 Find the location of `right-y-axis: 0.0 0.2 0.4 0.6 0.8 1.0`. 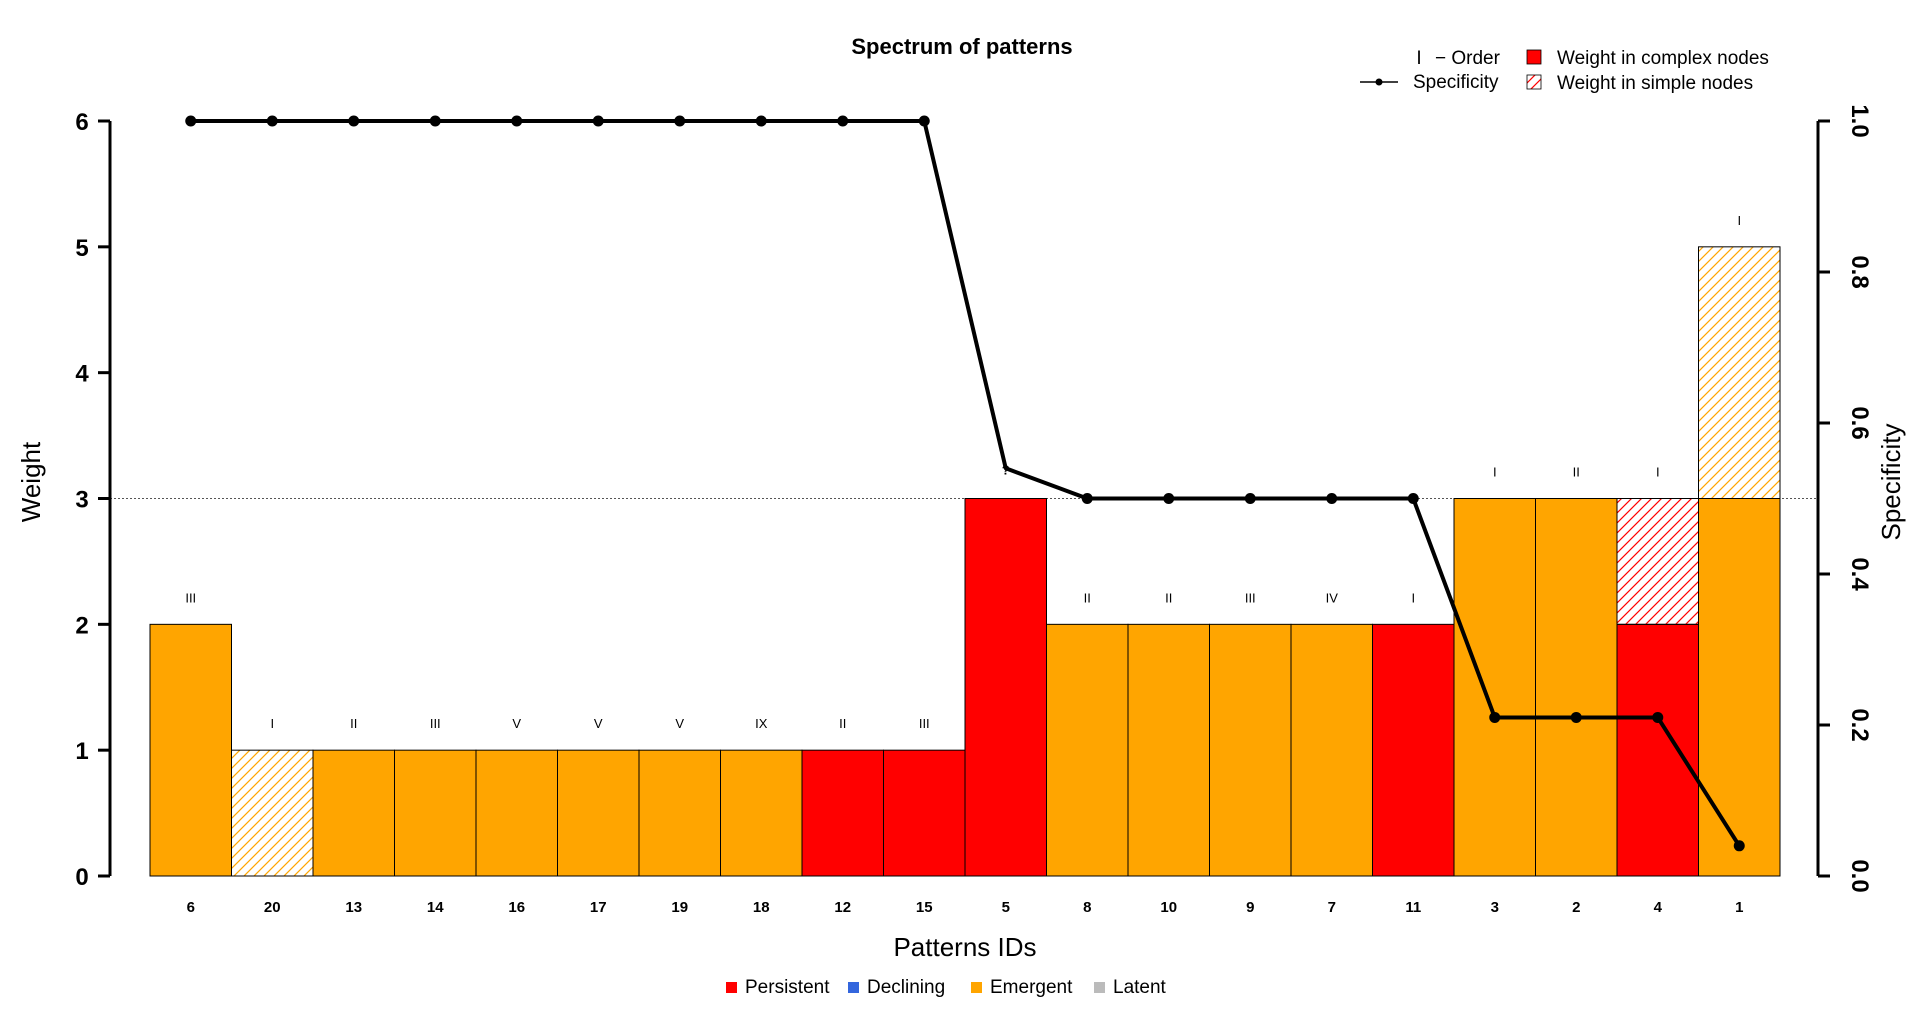

right-y-axis: 0.0 0.2 0.4 0.6 0.8 1.0 is located at coordinates (1844, 498).